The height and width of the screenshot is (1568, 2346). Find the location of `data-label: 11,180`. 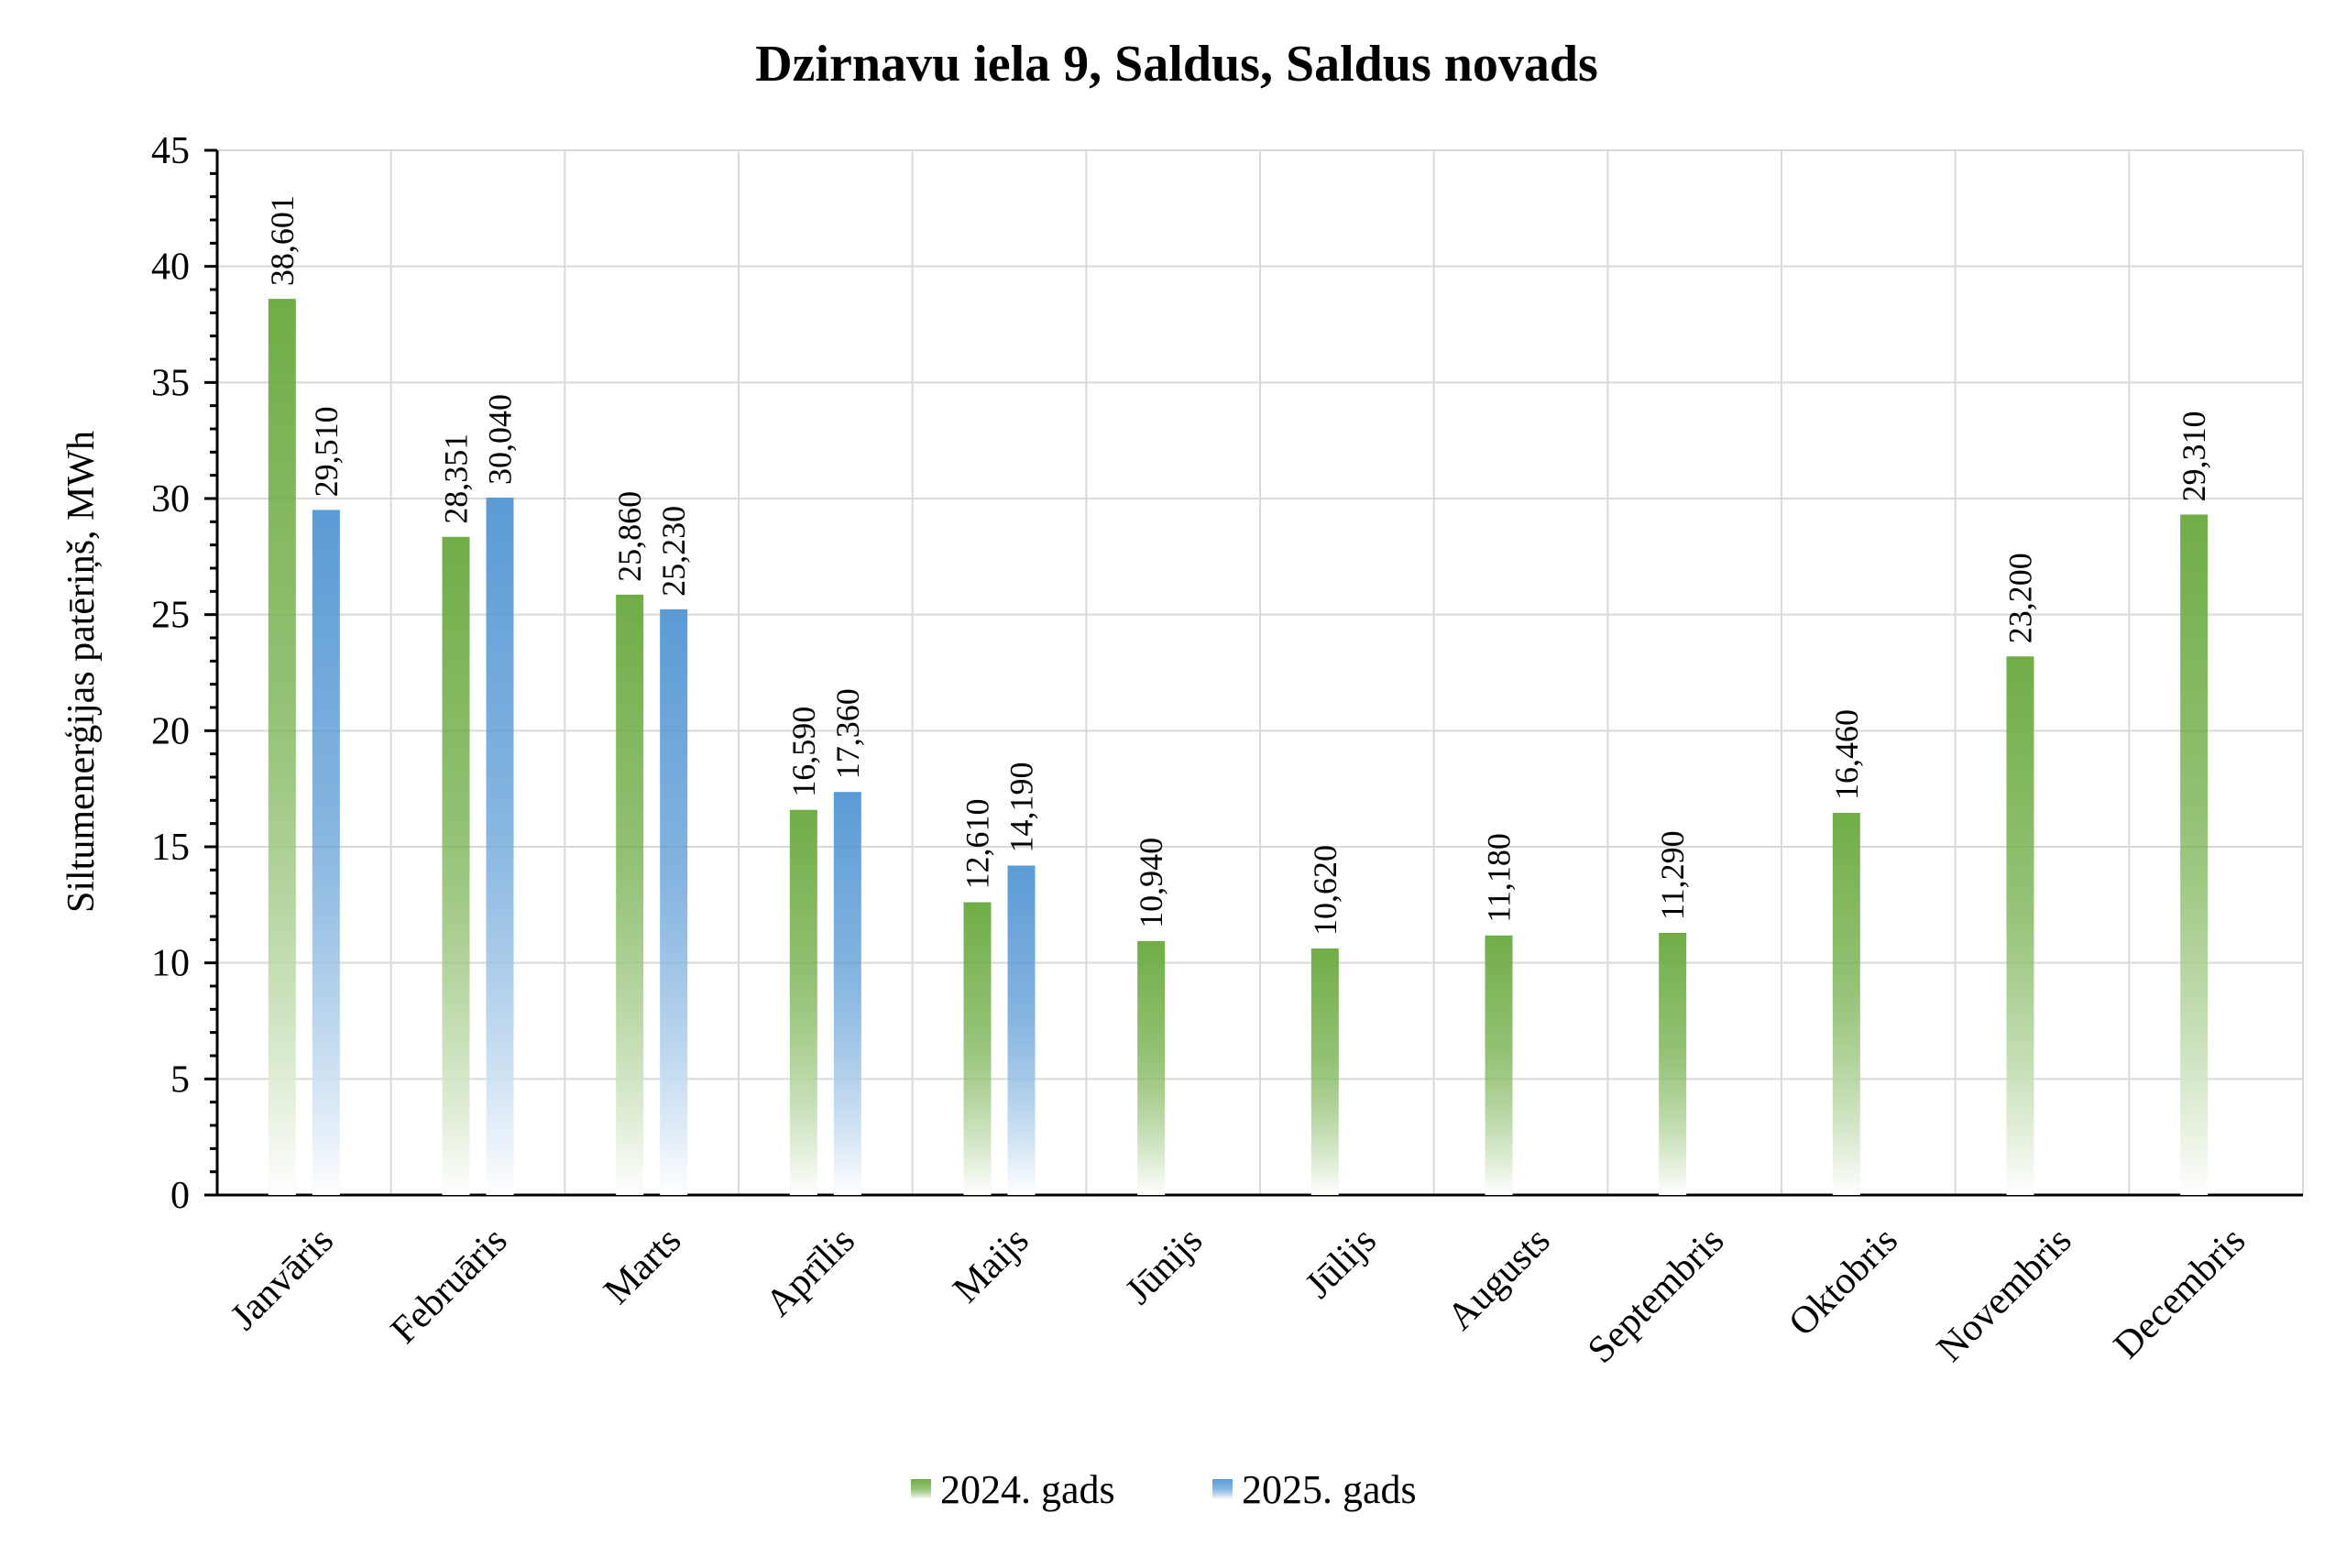

data-label: 11,180 is located at coordinates (1499, 878).